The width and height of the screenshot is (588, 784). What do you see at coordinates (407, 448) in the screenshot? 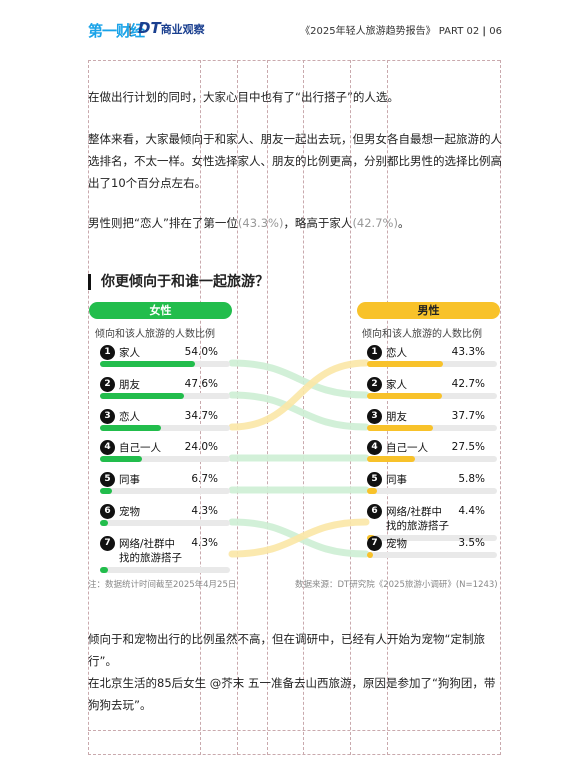
I see `m-category-label: 自己一人` at bounding box center [407, 448].